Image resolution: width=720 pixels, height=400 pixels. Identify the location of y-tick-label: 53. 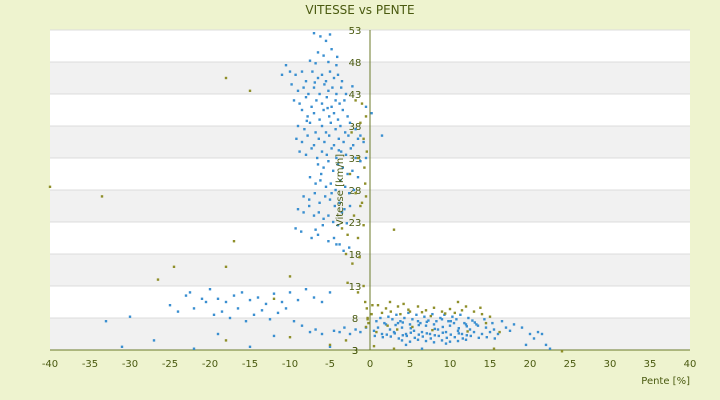
(355, 31).